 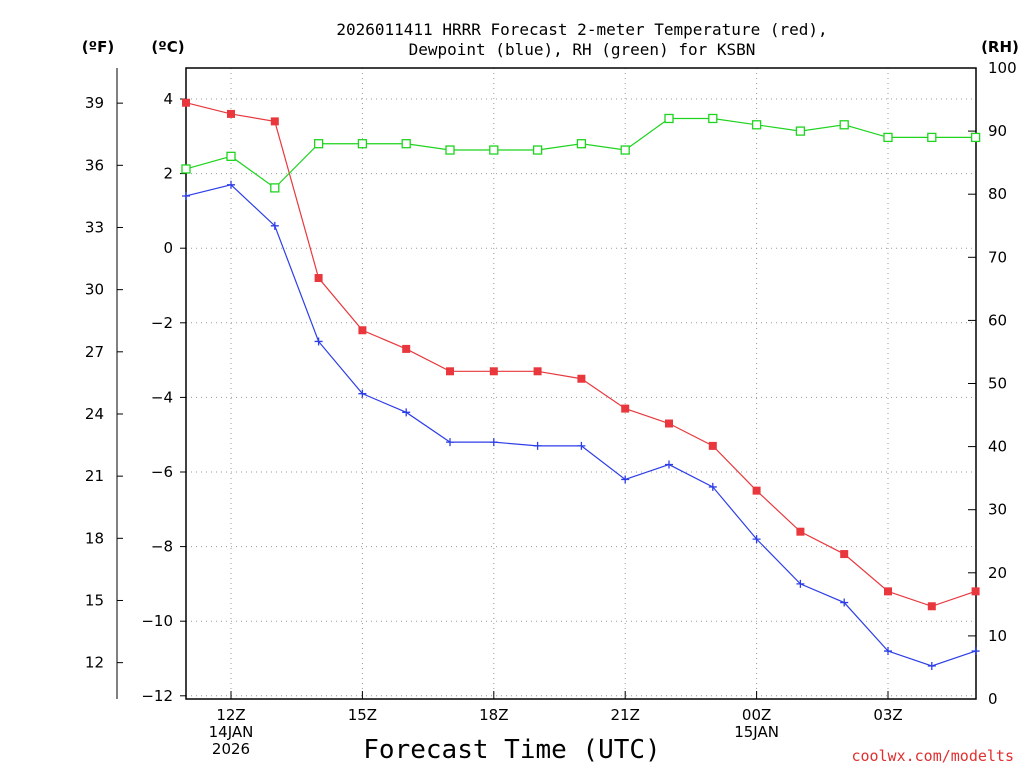 I want to click on fahrenheit-tick-label: 18, so click(x=94, y=538).